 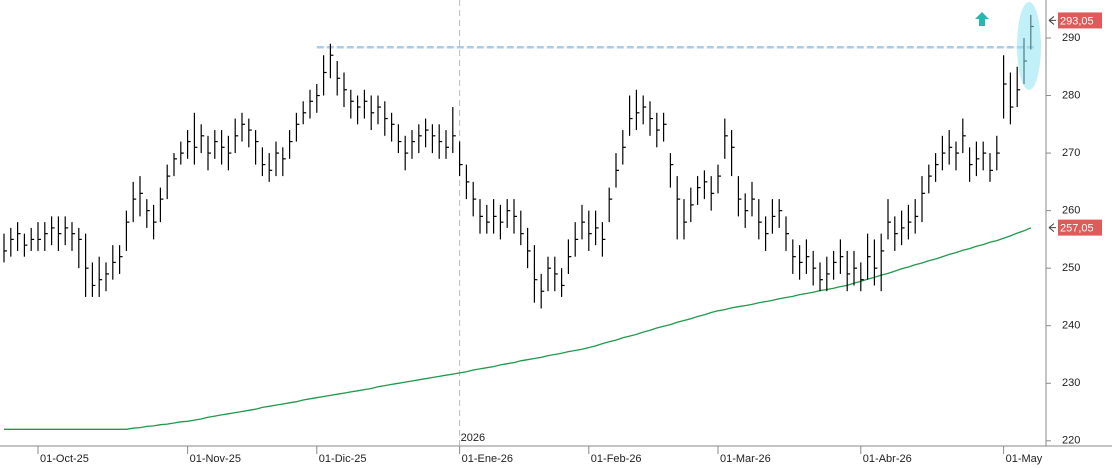 What do you see at coordinates (1071, 441) in the screenshot?
I see `y-tick-label: 220` at bounding box center [1071, 441].